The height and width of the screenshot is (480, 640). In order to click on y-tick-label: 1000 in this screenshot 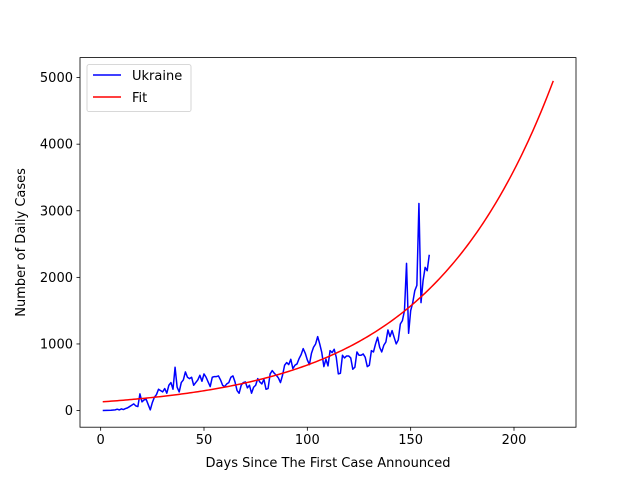, I will do `click(56, 344)`.